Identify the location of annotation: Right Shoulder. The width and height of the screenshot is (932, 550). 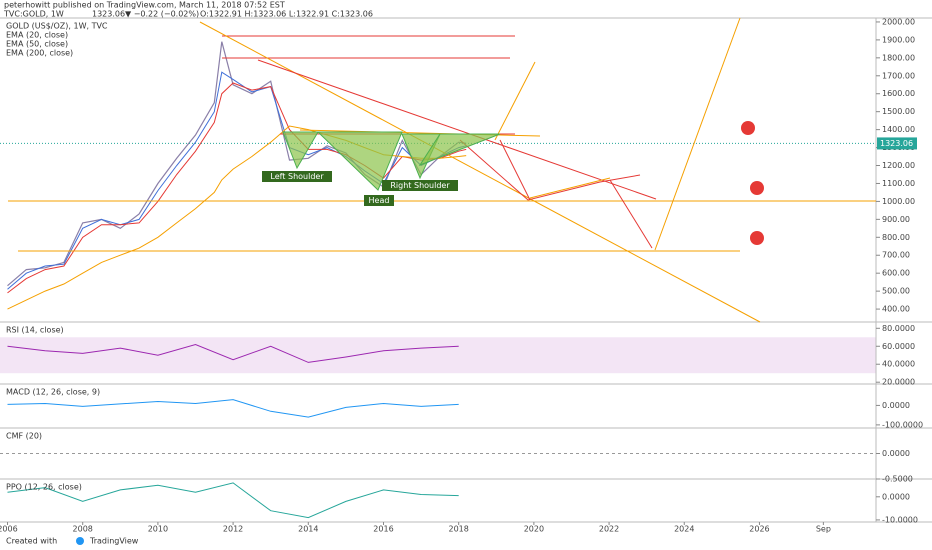
(420, 185).